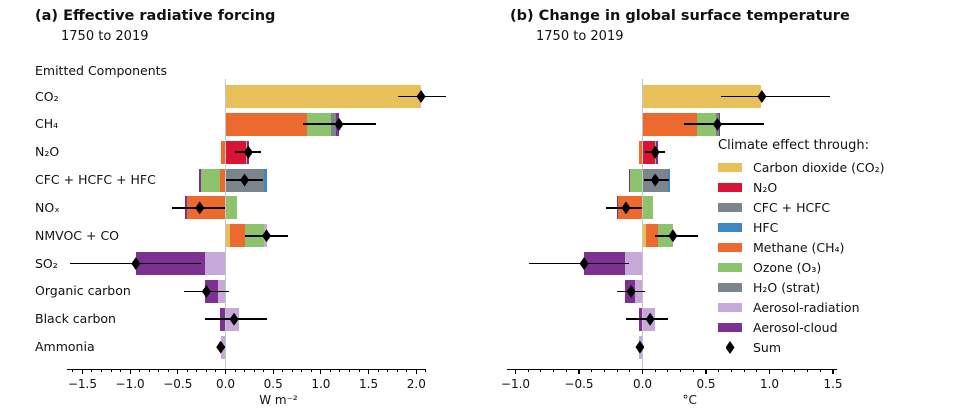 The image size is (973, 412). Describe the element at coordinates (793, 145) in the screenshot. I see `legend-title: Climate effect through:` at that location.